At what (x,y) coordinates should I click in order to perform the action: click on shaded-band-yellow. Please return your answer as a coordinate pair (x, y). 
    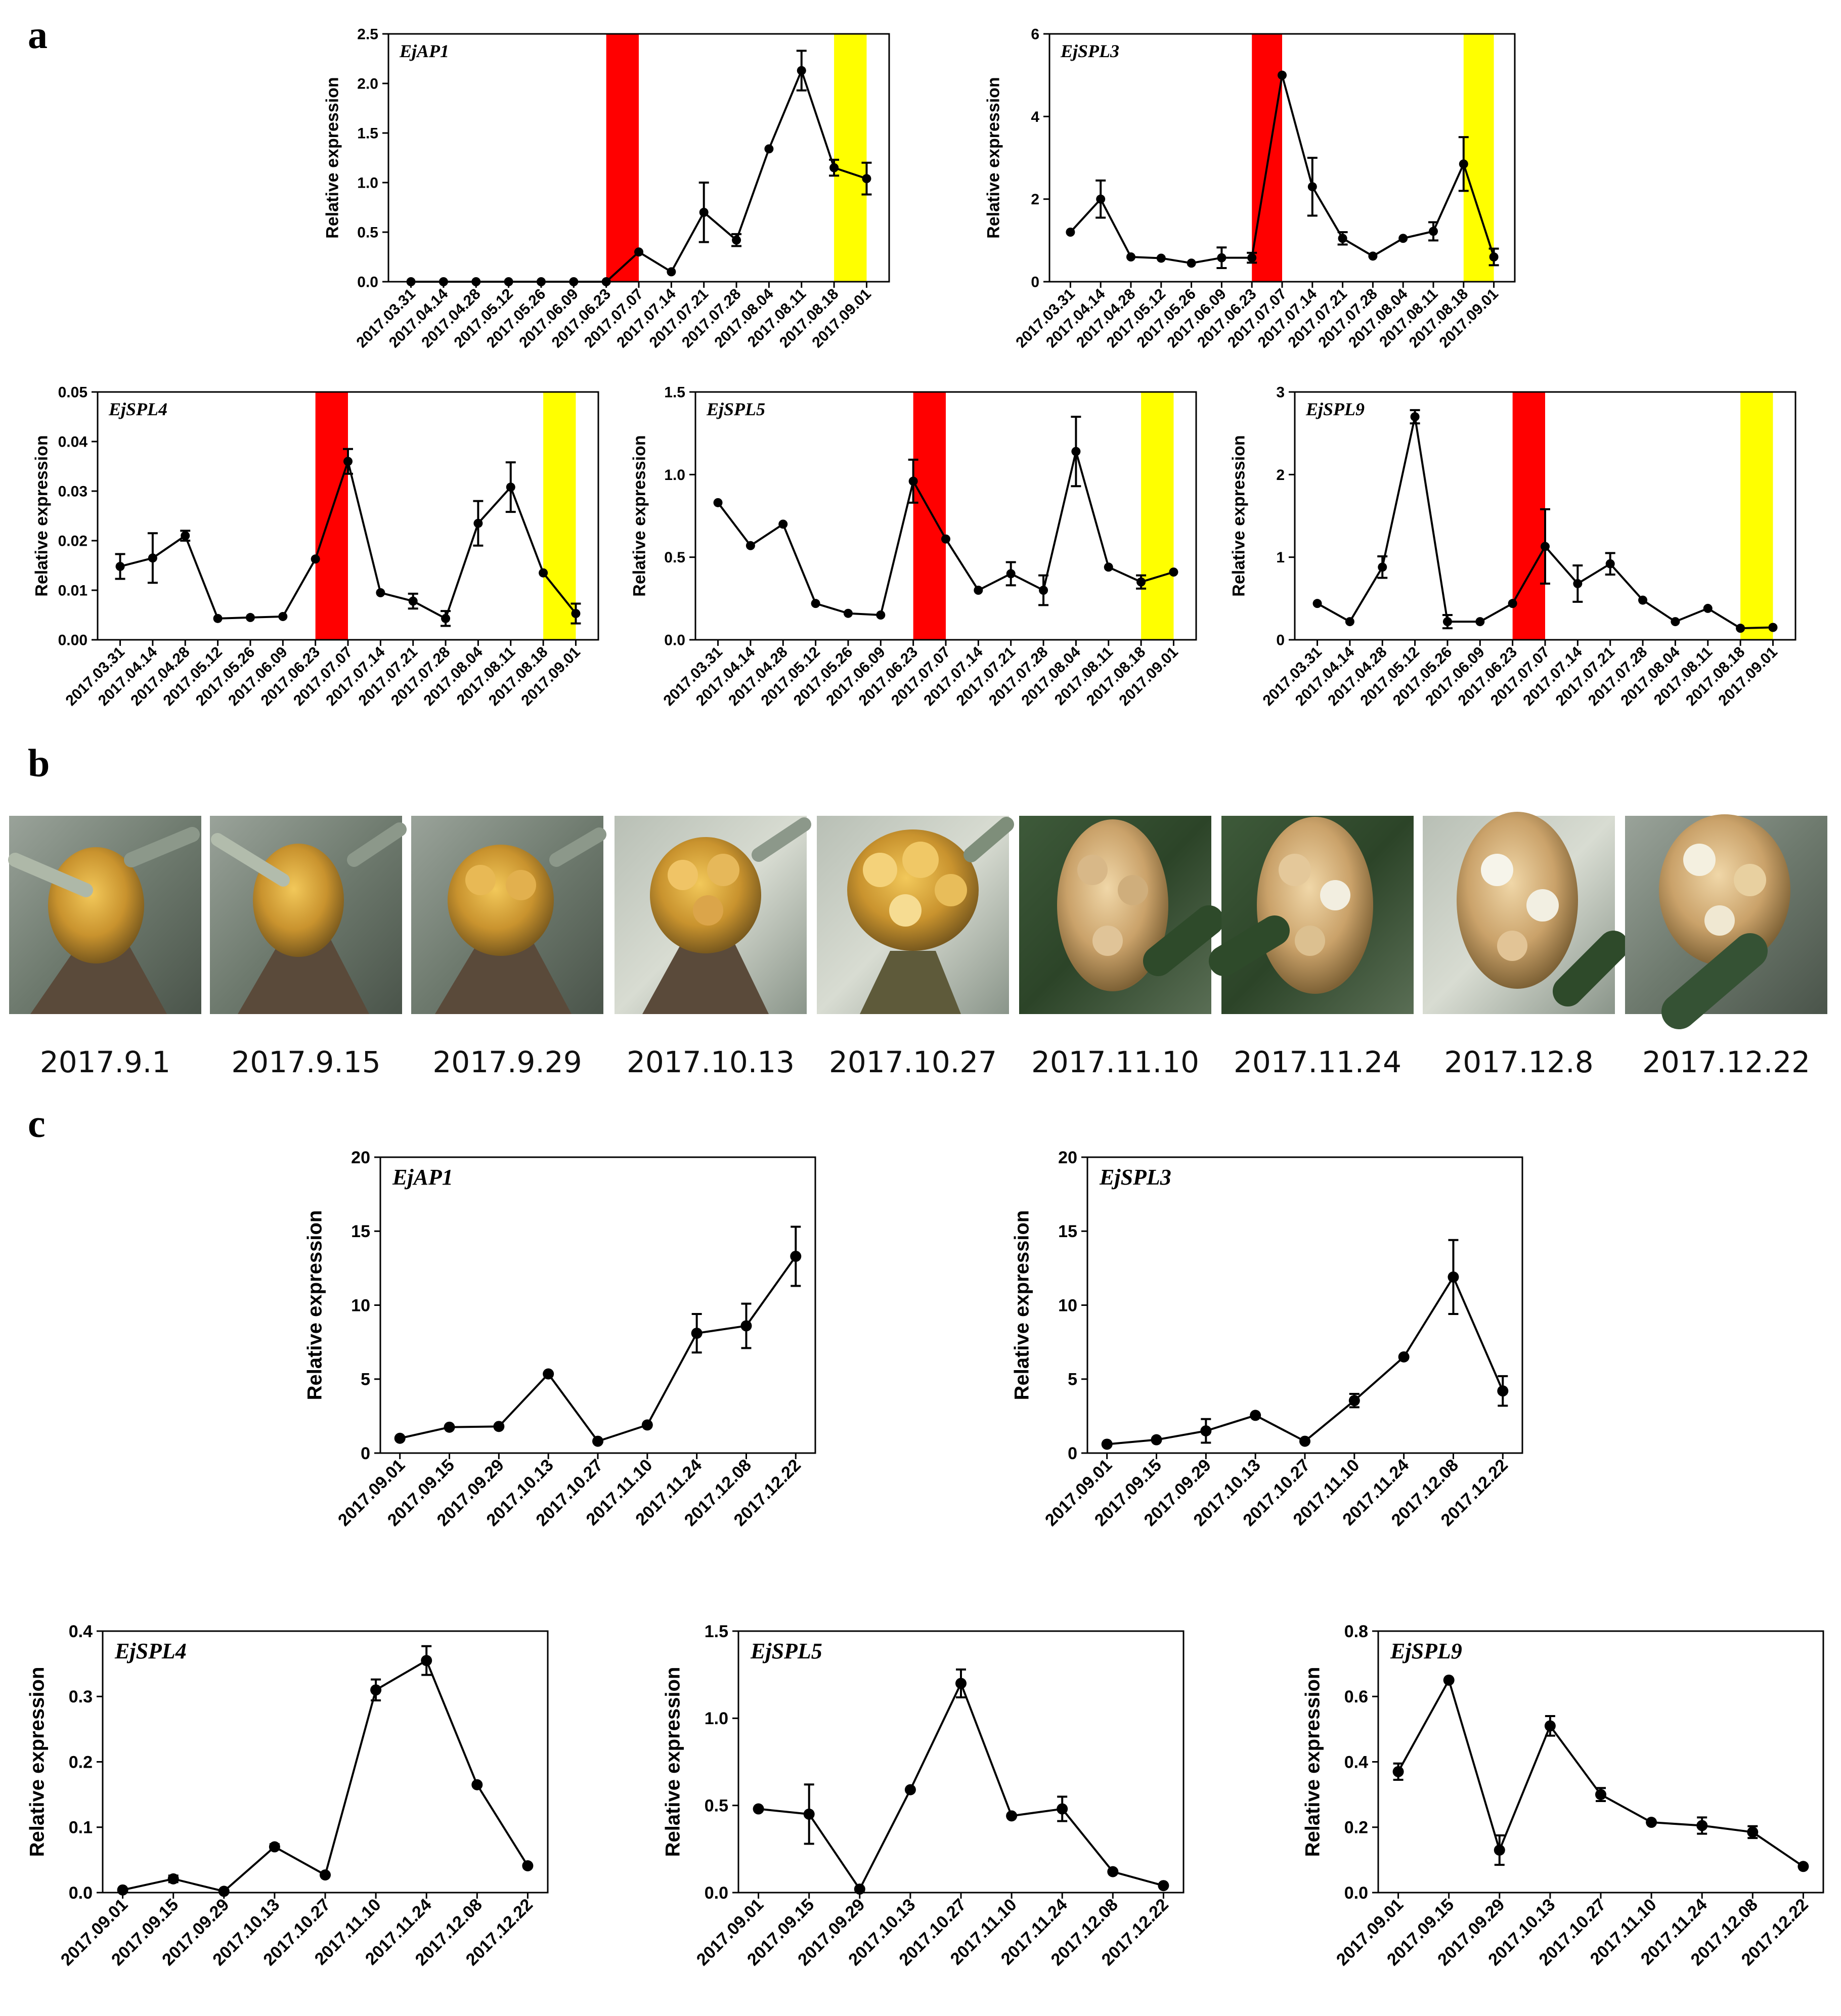
    Looking at the image, I should click on (1157, 516).